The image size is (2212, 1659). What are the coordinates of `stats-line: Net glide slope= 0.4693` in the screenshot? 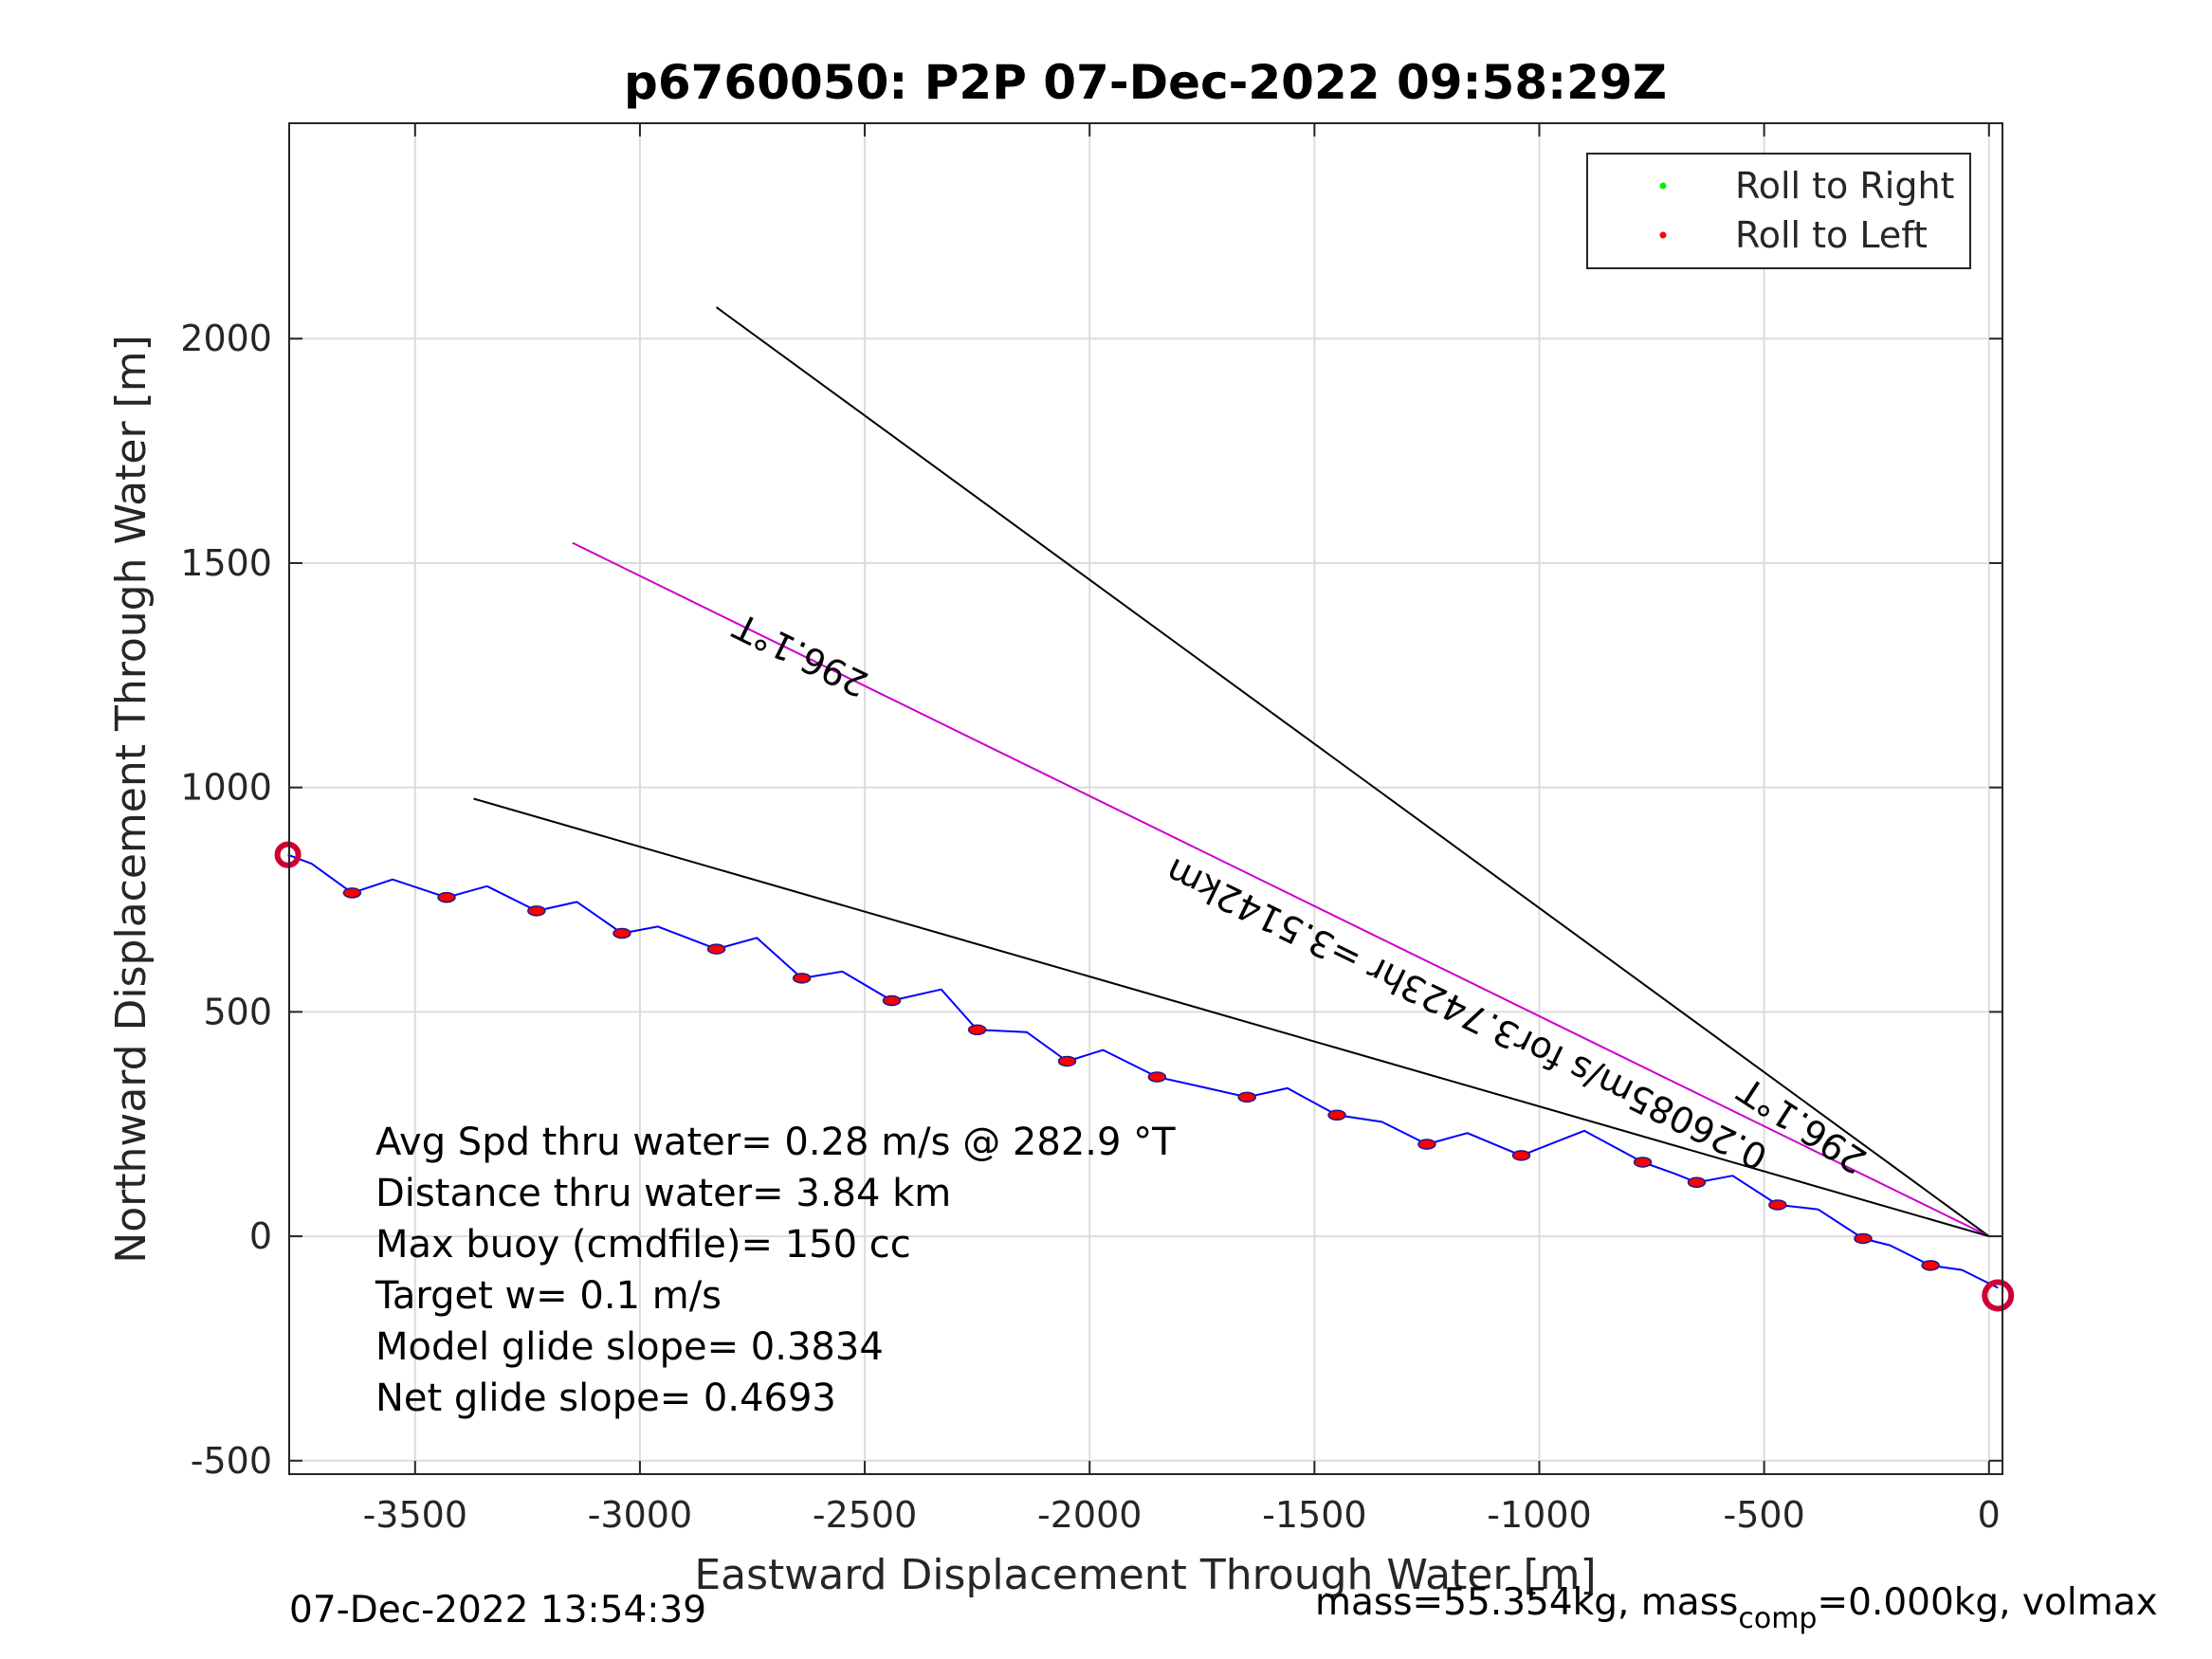 It's located at (605, 1398).